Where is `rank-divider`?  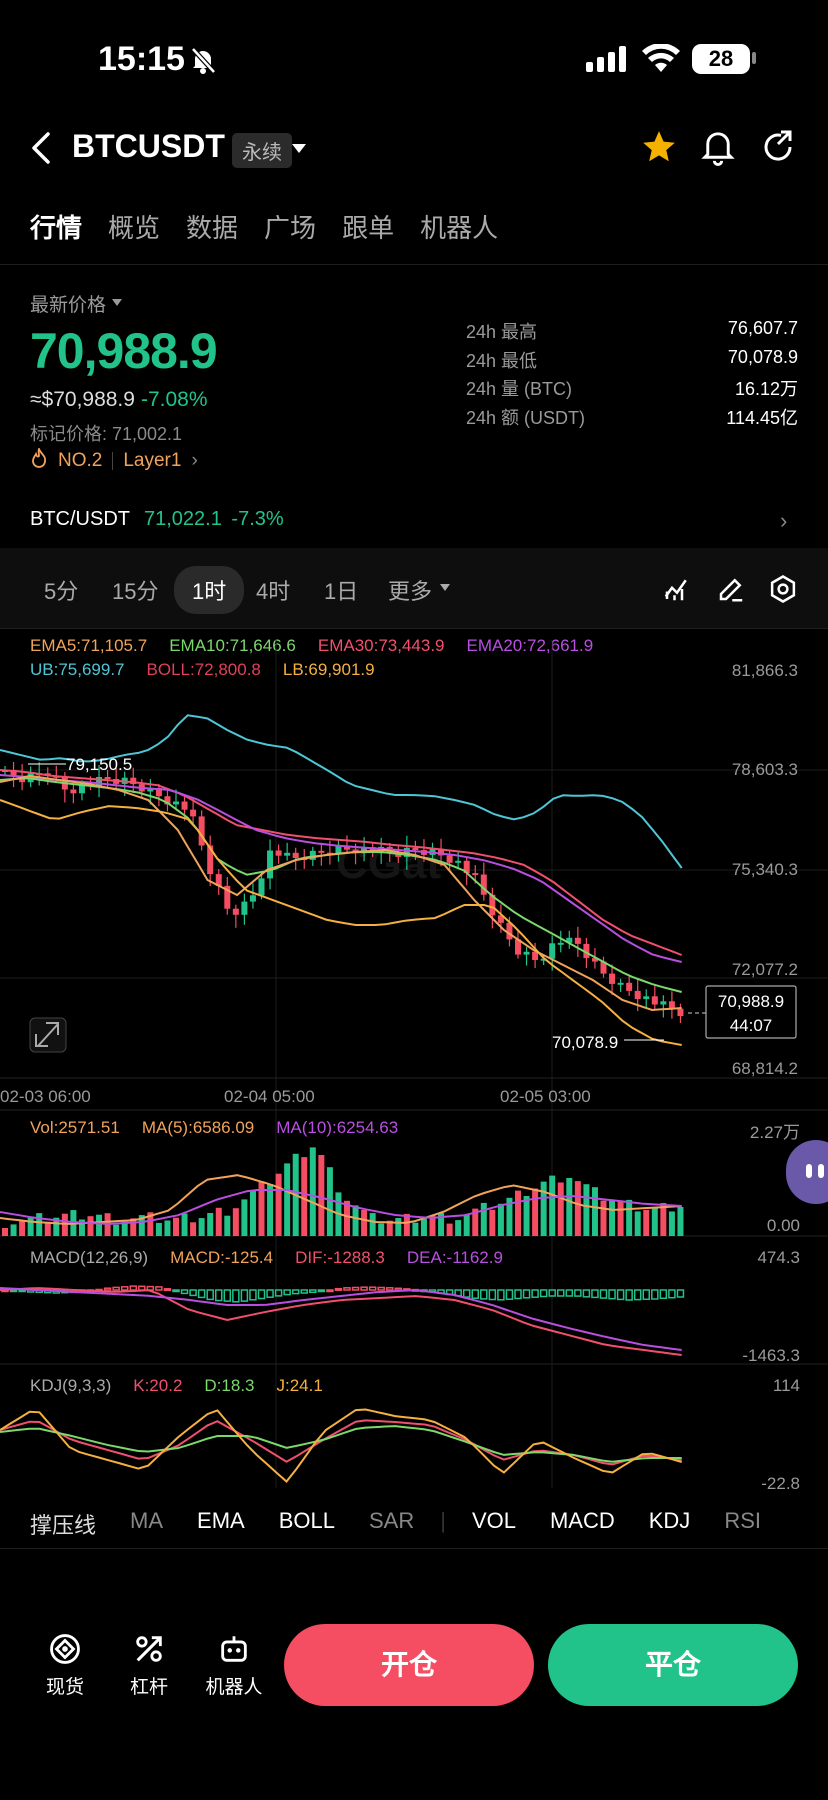
rank-divider is located at coordinates (113, 461).